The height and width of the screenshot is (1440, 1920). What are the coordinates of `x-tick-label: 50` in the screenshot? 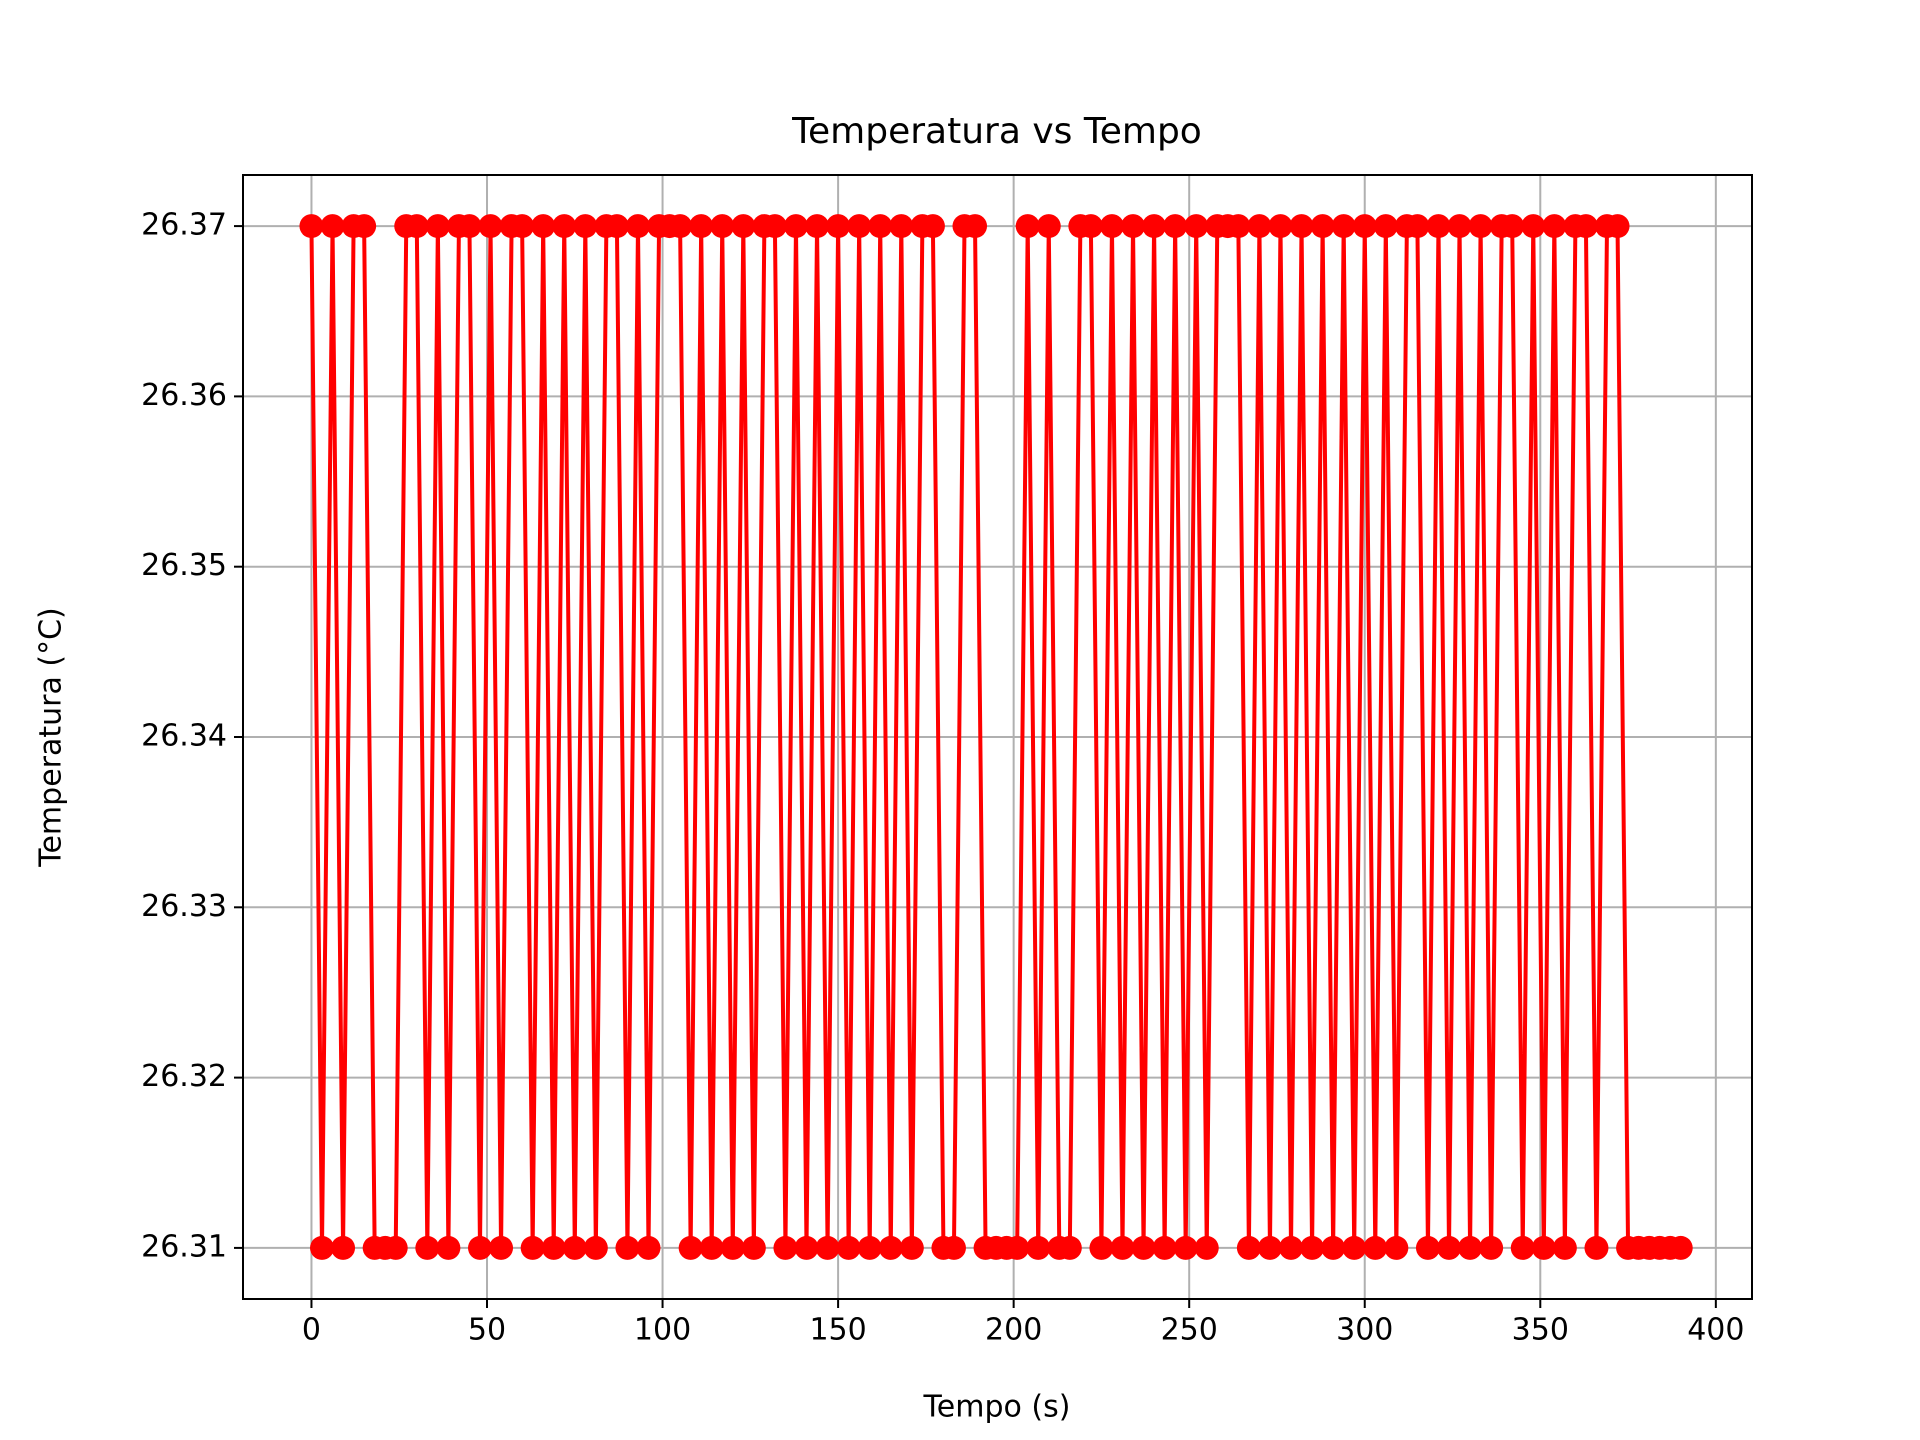 It's located at (487, 1330).